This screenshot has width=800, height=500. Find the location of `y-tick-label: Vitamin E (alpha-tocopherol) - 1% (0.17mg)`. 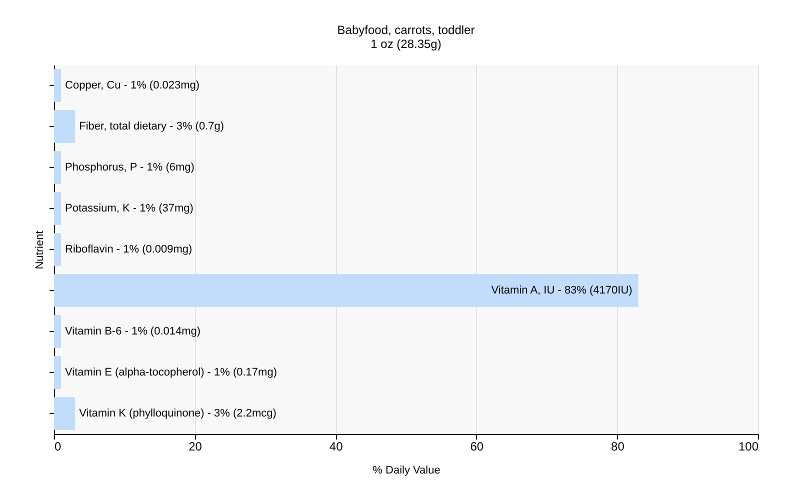

y-tick-label: Vitamin E (alpha-tocopherol) - 1% (0.17mg) is located at coordinates (171, 372).